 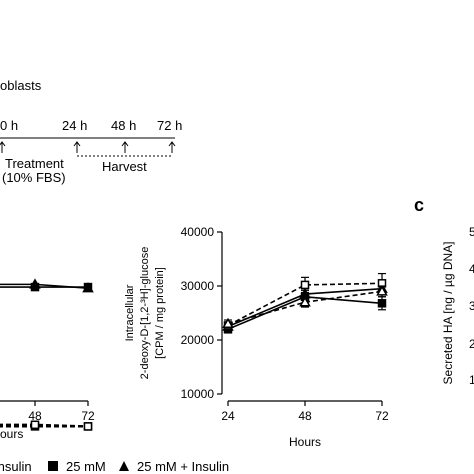 I want to click on legend-label-insulin: Insulin, so click(x=16, y=466).